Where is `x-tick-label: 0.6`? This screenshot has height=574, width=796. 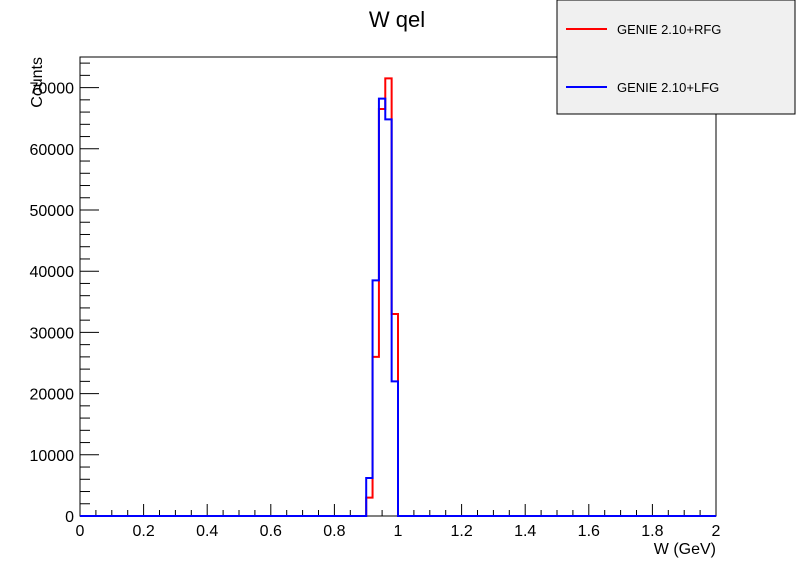 x-tick-label: 0.6 is located at coordinates (271, 531).